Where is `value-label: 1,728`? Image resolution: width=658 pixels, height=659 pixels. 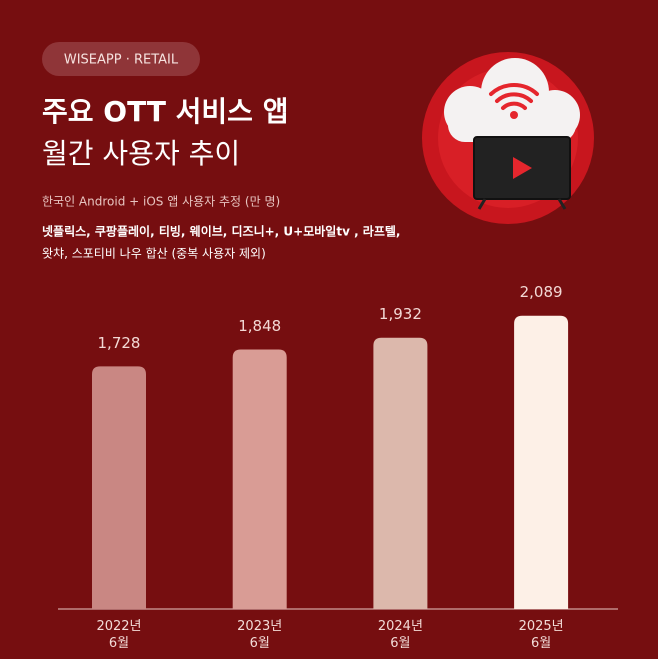 value-label: 1,728 is located at coordinates (119, 343).